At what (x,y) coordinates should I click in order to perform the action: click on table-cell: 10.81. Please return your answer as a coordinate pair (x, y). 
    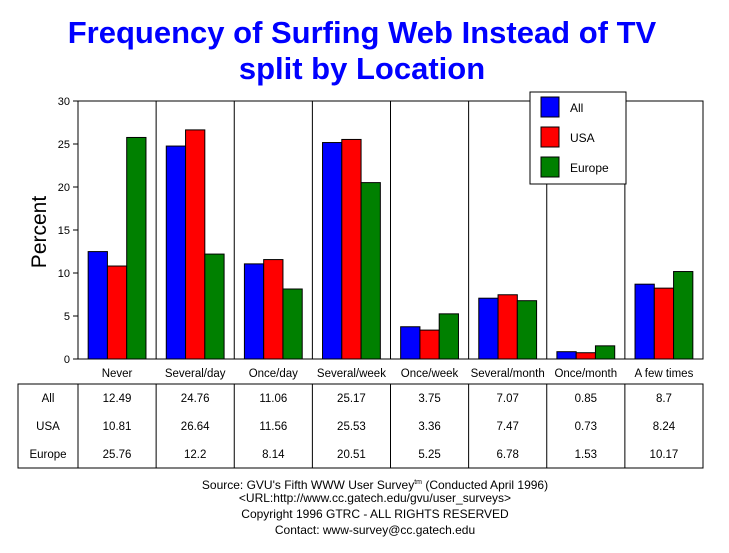
    Looking at the image, I should click on (117, 427).